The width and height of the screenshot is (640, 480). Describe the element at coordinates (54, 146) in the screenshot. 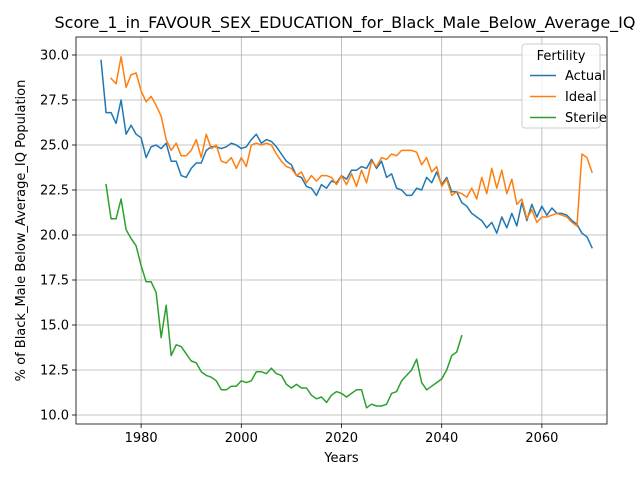

I see `y-tick-label: 25.0` at that location.